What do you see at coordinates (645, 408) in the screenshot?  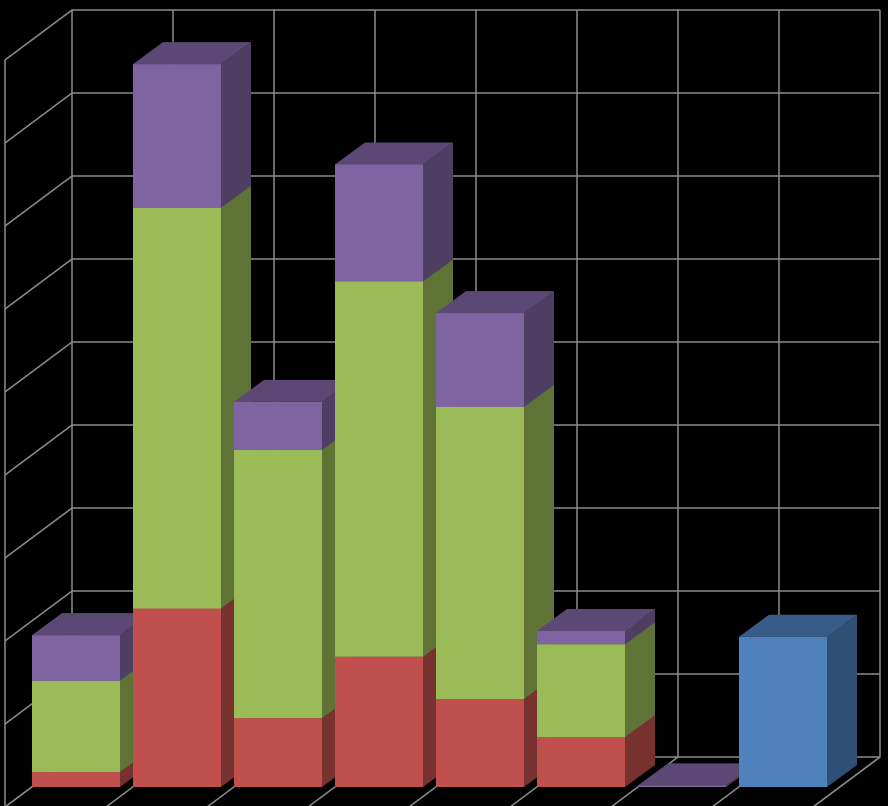 I see `grid-line-vertical` at bounding box center [645, 408].